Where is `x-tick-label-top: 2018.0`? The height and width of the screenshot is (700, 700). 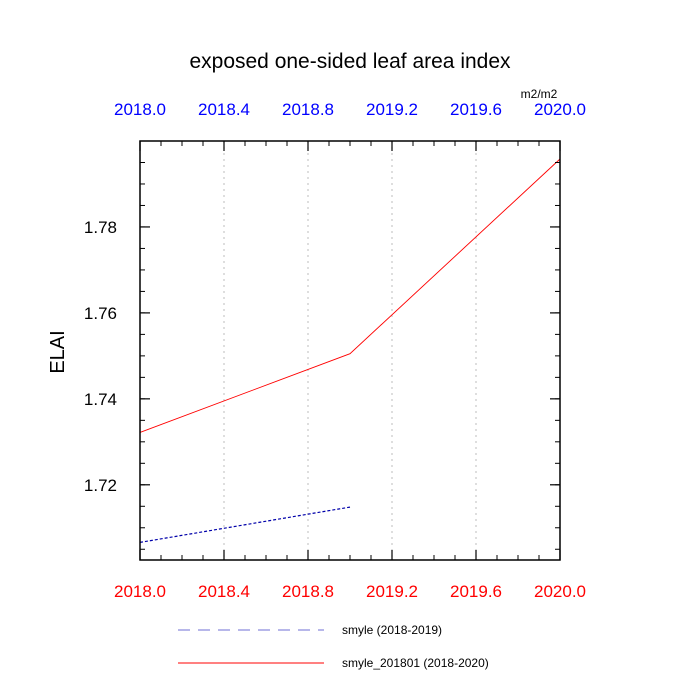
x-tick-label-top: 2018.0 is located at coordinates (140, 109).